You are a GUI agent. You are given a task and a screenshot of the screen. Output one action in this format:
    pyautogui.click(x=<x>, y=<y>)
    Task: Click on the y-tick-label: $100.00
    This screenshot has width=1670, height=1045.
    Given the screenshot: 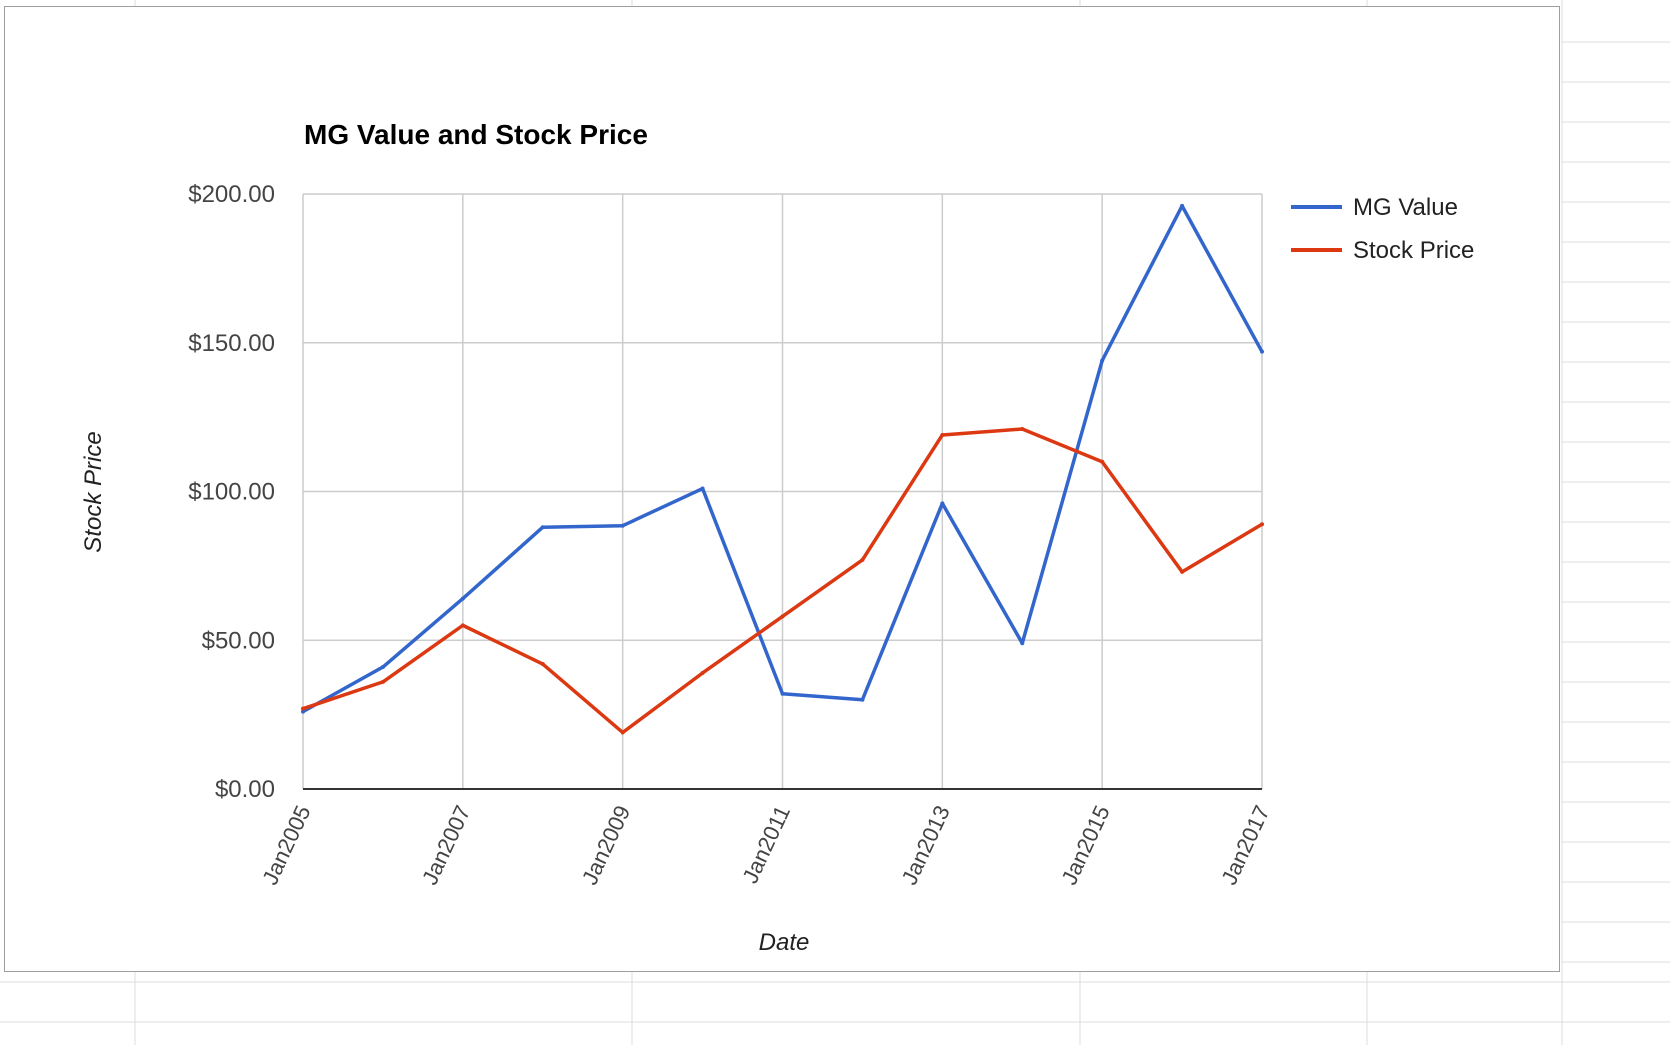 What is the action you would take?
    pyautogui.click(x=231, y=492)
    